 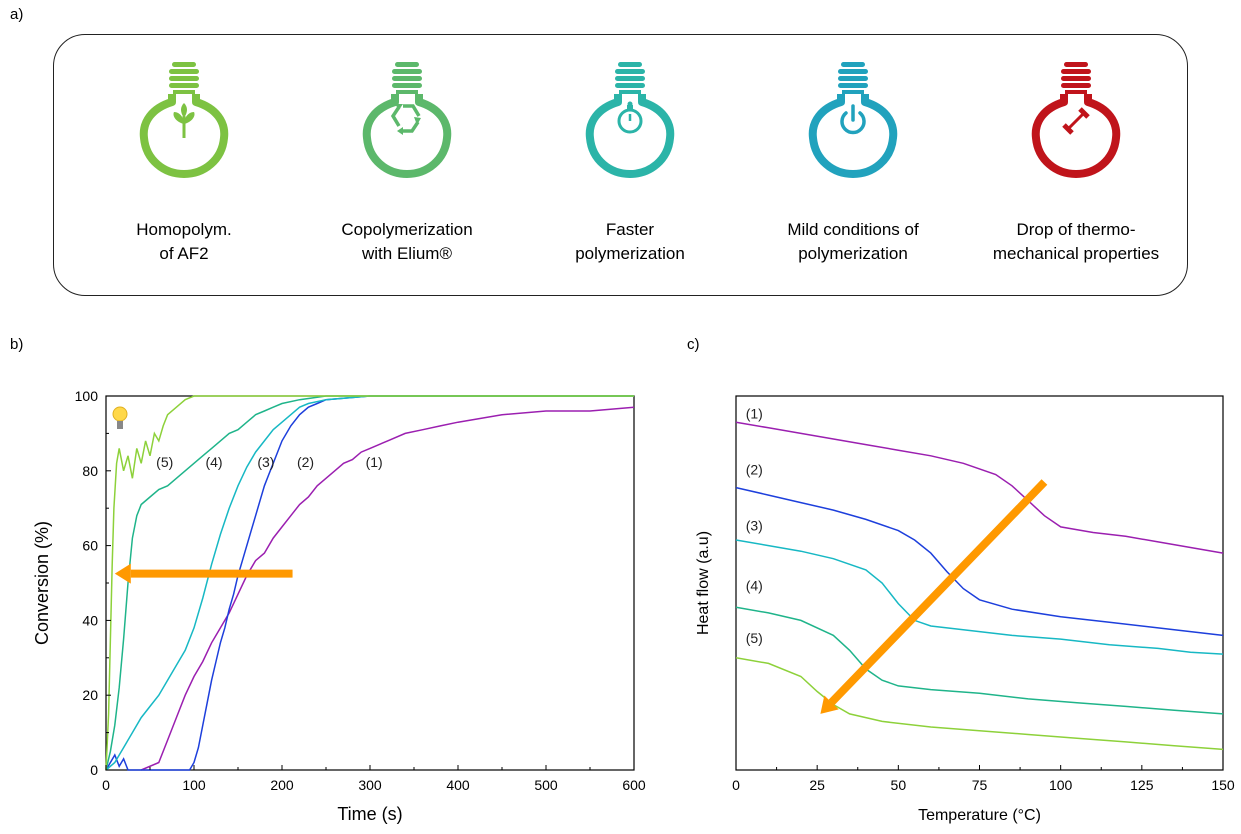 I want to click on feature-caption-line: Copolymerization, so click(x=407, y=229).